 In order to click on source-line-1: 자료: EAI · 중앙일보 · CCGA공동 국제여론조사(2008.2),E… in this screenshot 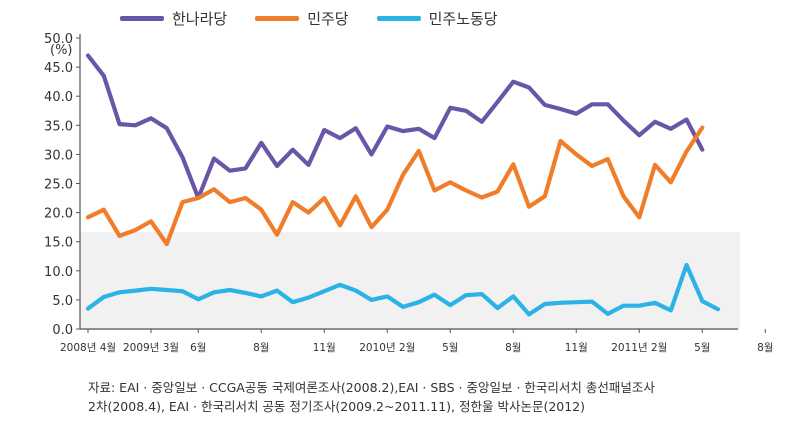, I will do `click(371, 387)`.